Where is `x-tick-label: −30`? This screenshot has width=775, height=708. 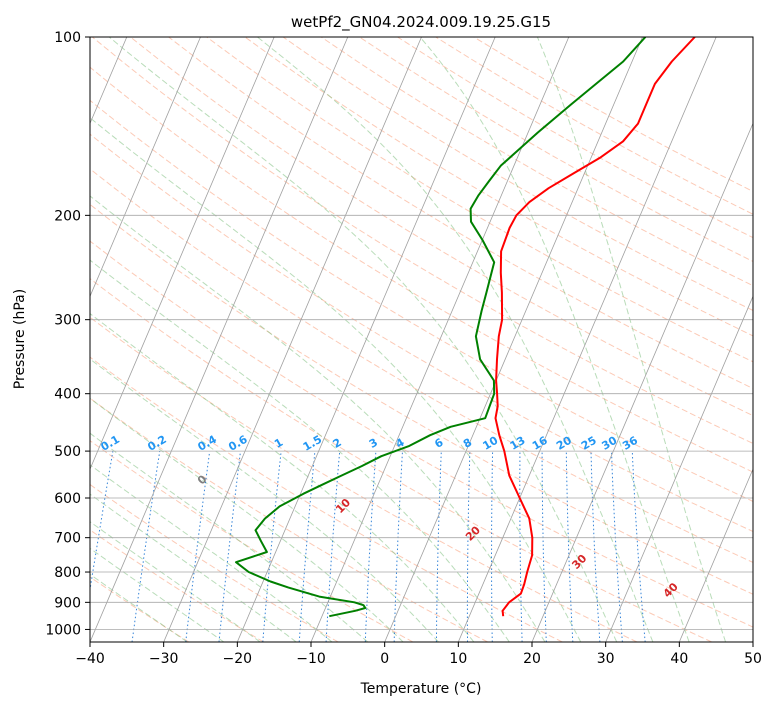 x-tick-label: −30 is located at coordinates (164, 659).